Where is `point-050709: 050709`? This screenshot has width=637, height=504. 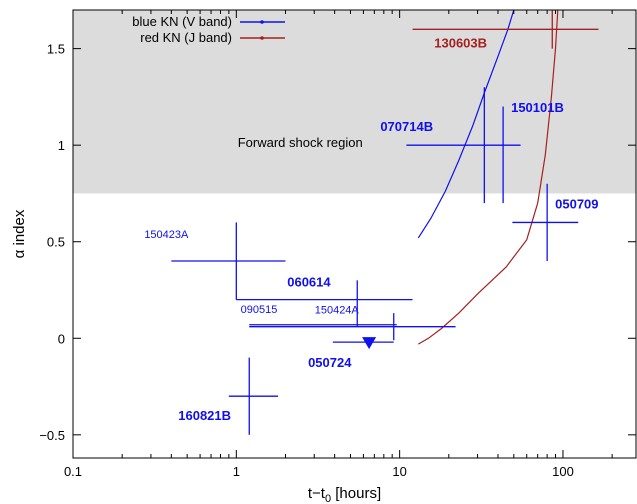
point-050709: 050709 is located at coordinates (555, 222).